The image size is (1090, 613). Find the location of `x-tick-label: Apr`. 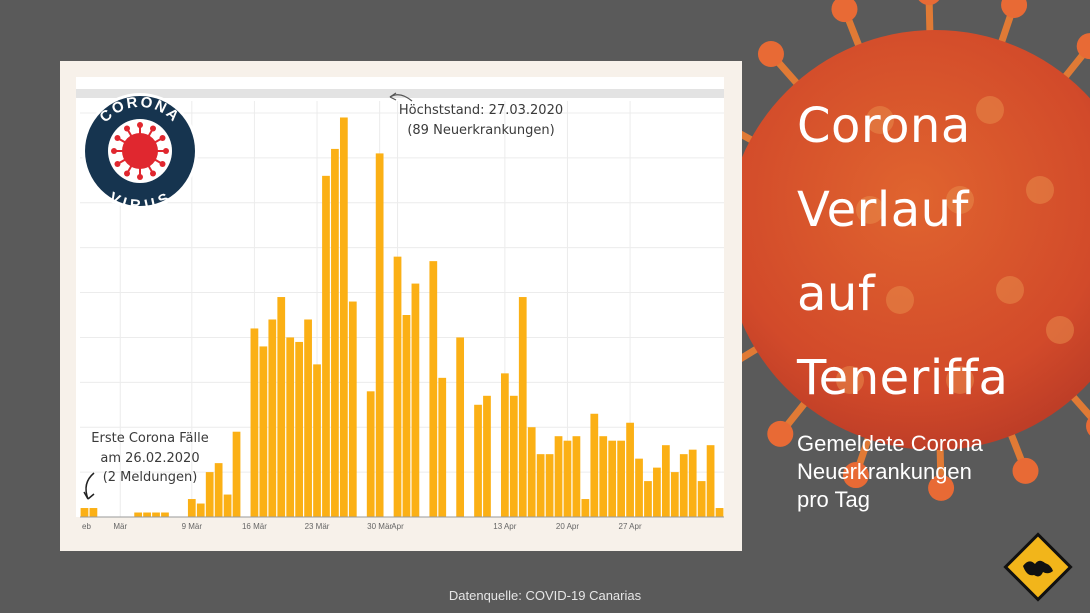

x-tick-label: Apr is located at coordinates (397, 526).